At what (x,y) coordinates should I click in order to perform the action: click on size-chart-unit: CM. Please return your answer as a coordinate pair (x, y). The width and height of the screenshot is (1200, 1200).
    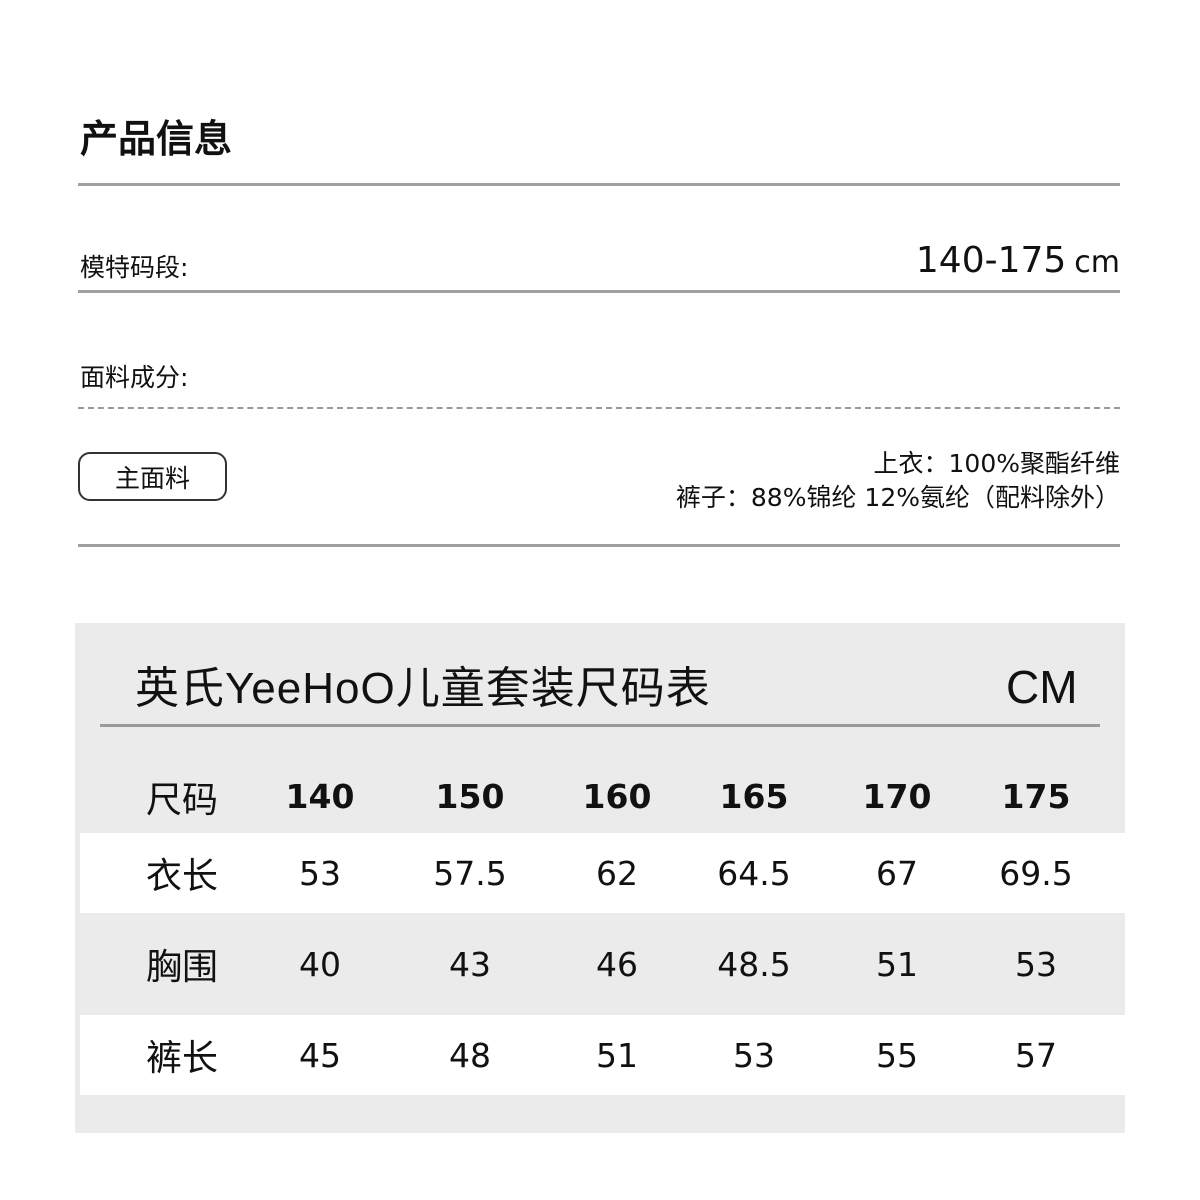
    Looking at the image, I should click on (1042, 687).